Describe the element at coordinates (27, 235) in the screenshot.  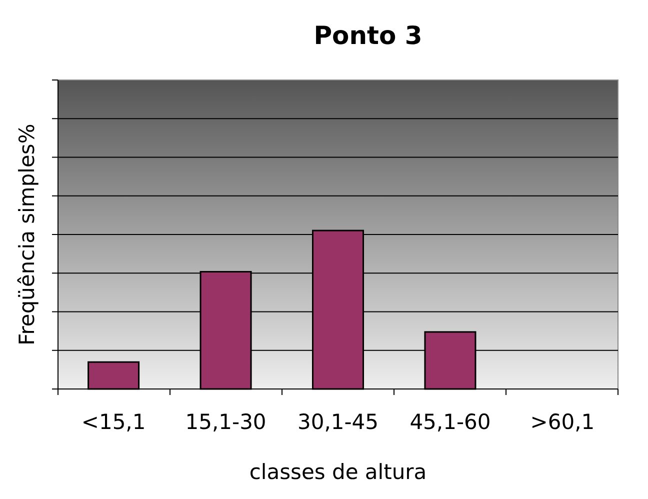
I see `y-axis-title: Freqüência simples%` at that location.